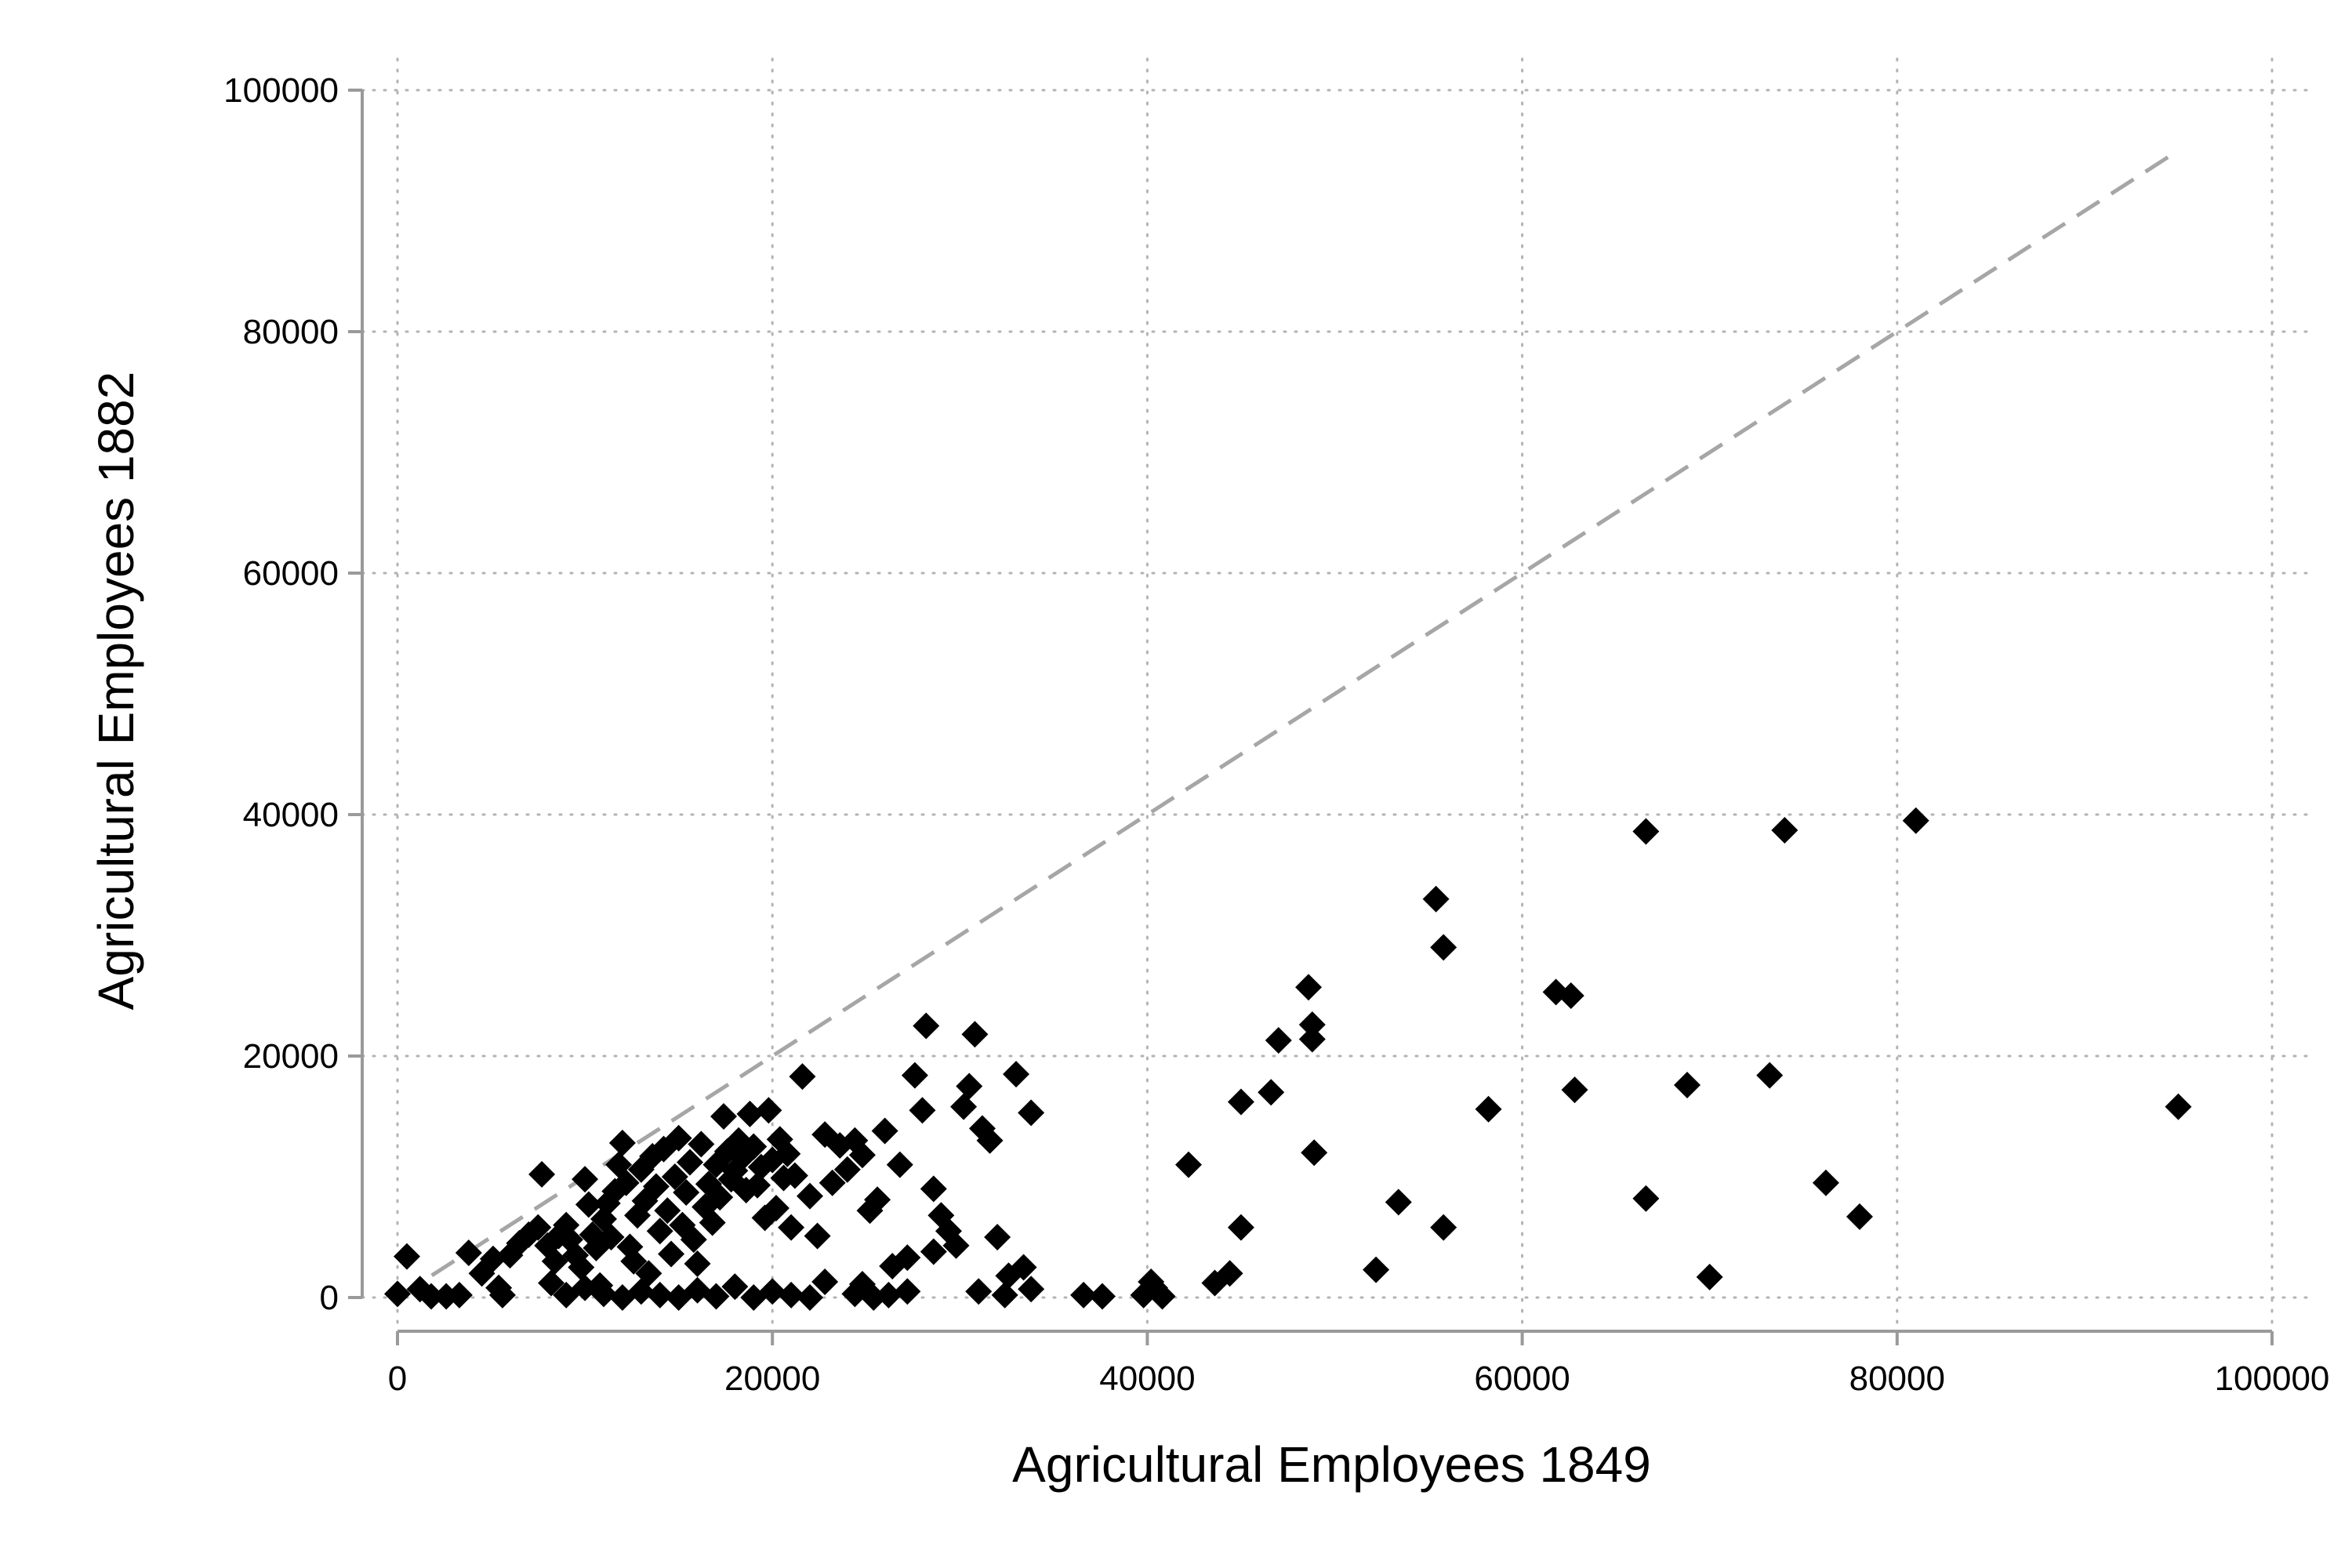 Image resolution: width=2352 pixels, height=1568 pixels. What do you see at coordinates (291, 573) in the screenshot?
I see `y-tick-label: 60000` at bounding box center [291, 573].